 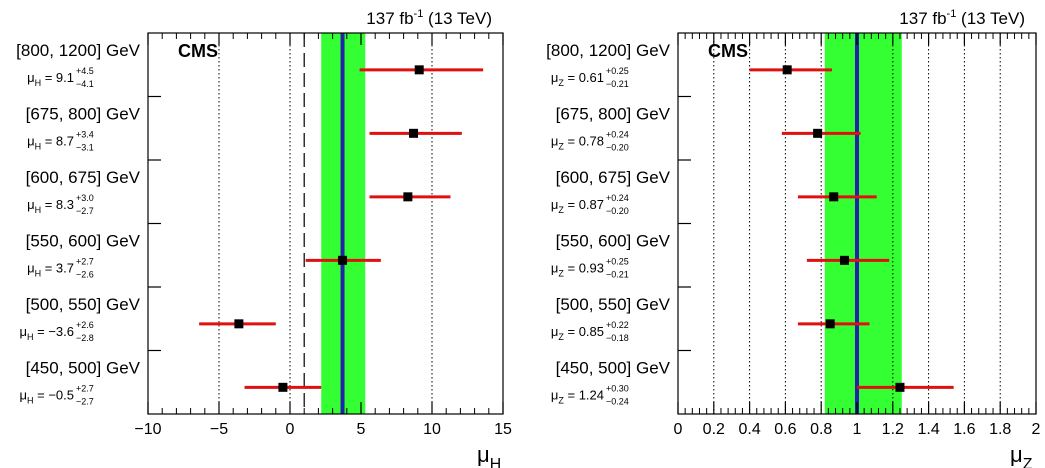 I want to click on fit-uncertainty-up: +3.0, so click(x=85, y=198).